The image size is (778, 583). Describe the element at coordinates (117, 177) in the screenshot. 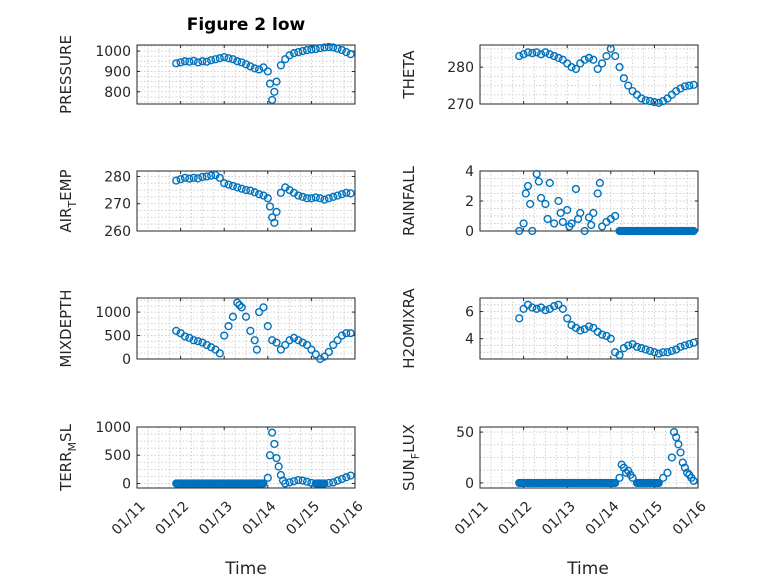

I see `y-tick-label: 280` at that location.